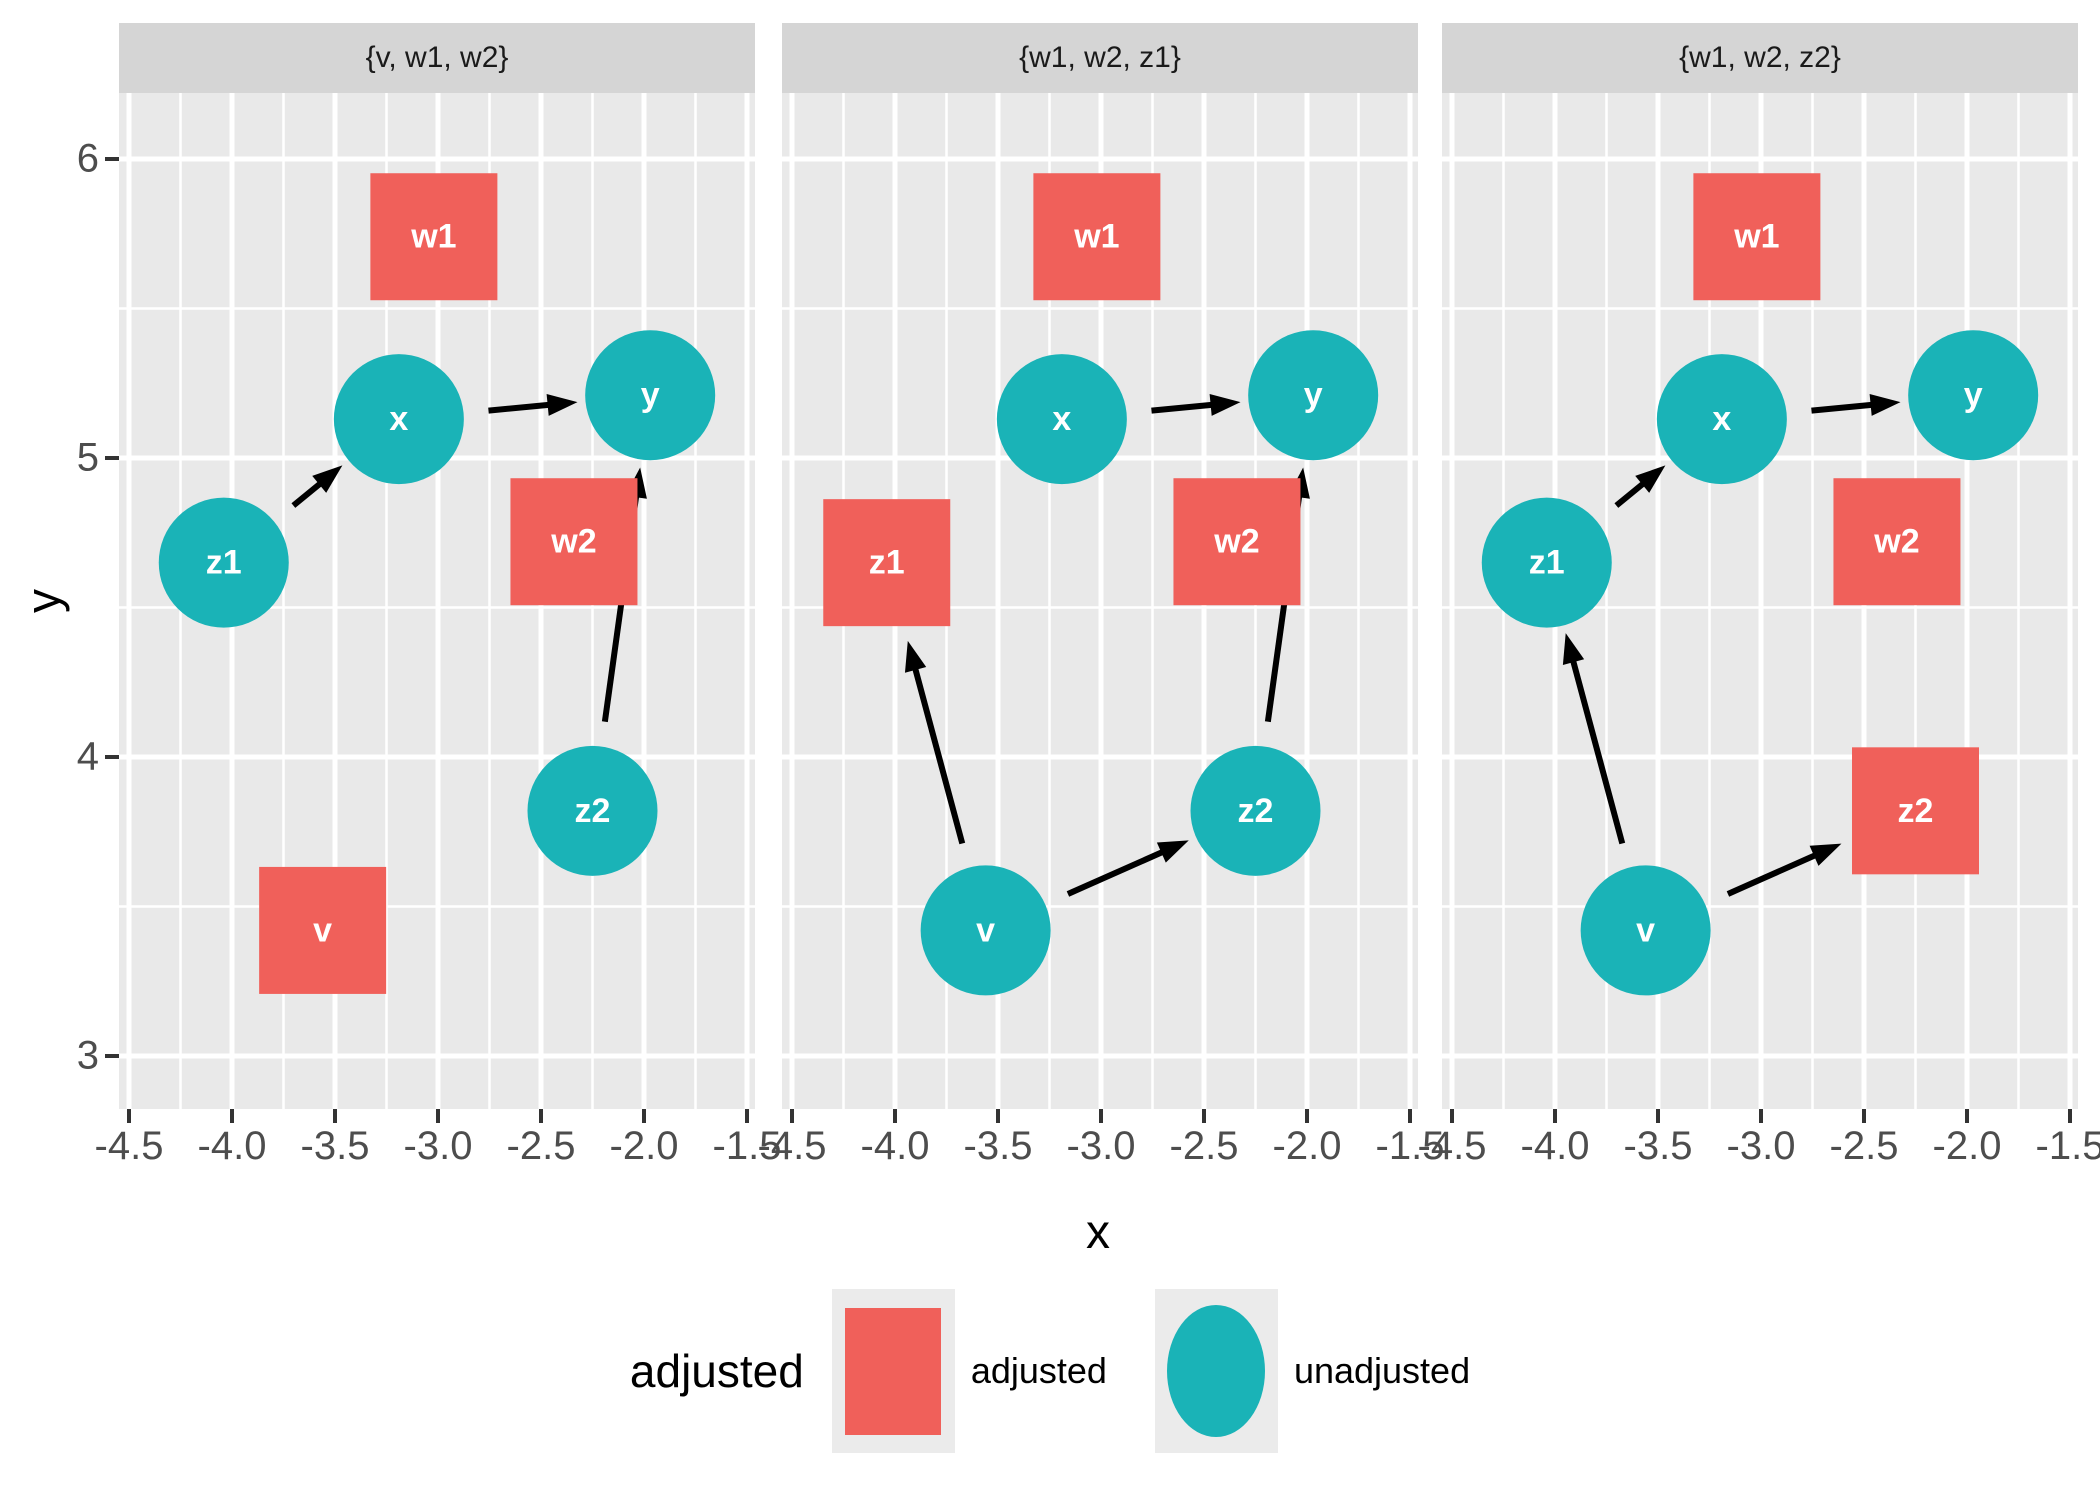  What do you see at coordinates (998, 1146) in the screenshot?
I see `x-tick-label: -3.5` at bounding box center [998, 1146].